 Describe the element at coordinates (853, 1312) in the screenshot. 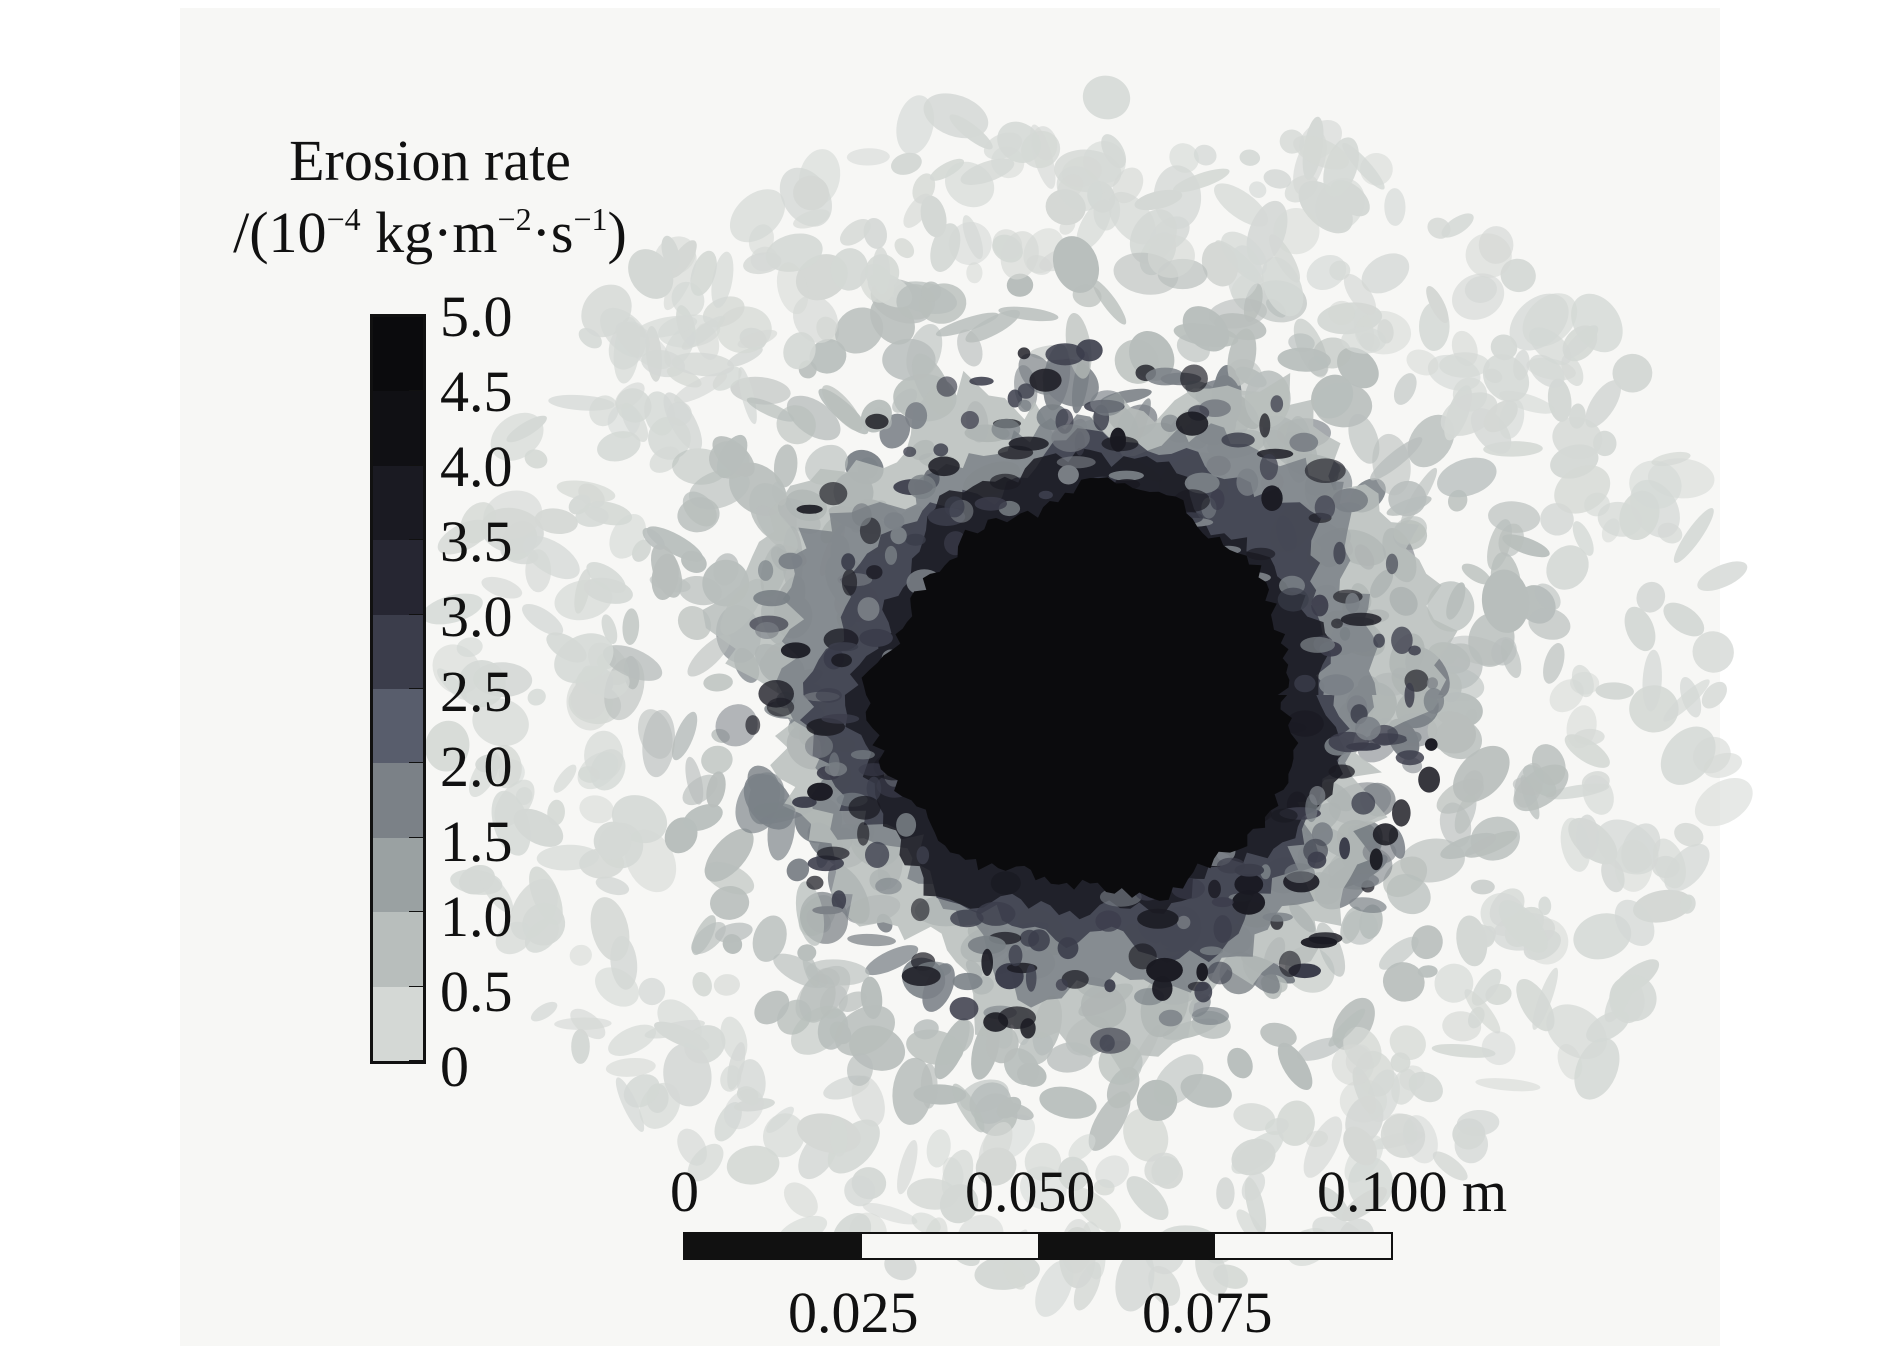

I see `scale-label-0-025: 0.025` at that location.